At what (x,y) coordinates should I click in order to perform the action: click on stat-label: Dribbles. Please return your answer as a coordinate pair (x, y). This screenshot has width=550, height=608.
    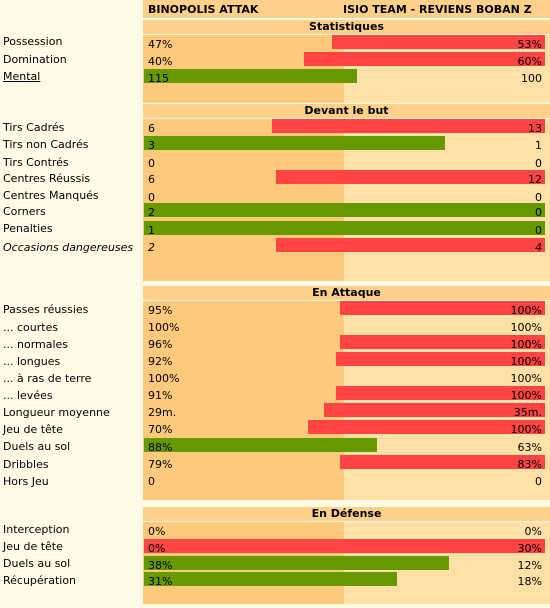
    Looking at the image, I should click on (26, 464).